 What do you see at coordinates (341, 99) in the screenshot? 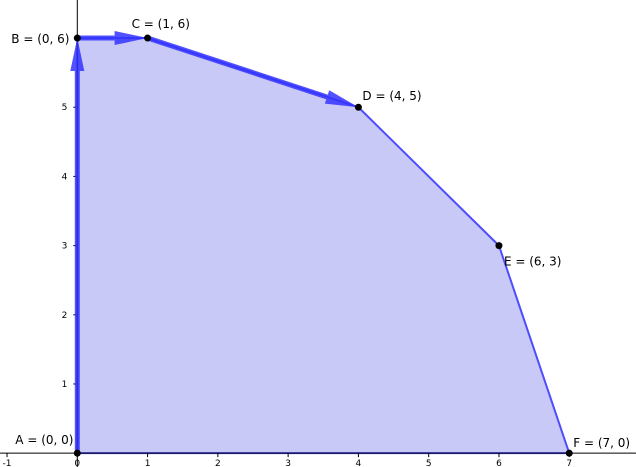
I see `vector-arrowhead-CD` at bounding box center [341, 99].